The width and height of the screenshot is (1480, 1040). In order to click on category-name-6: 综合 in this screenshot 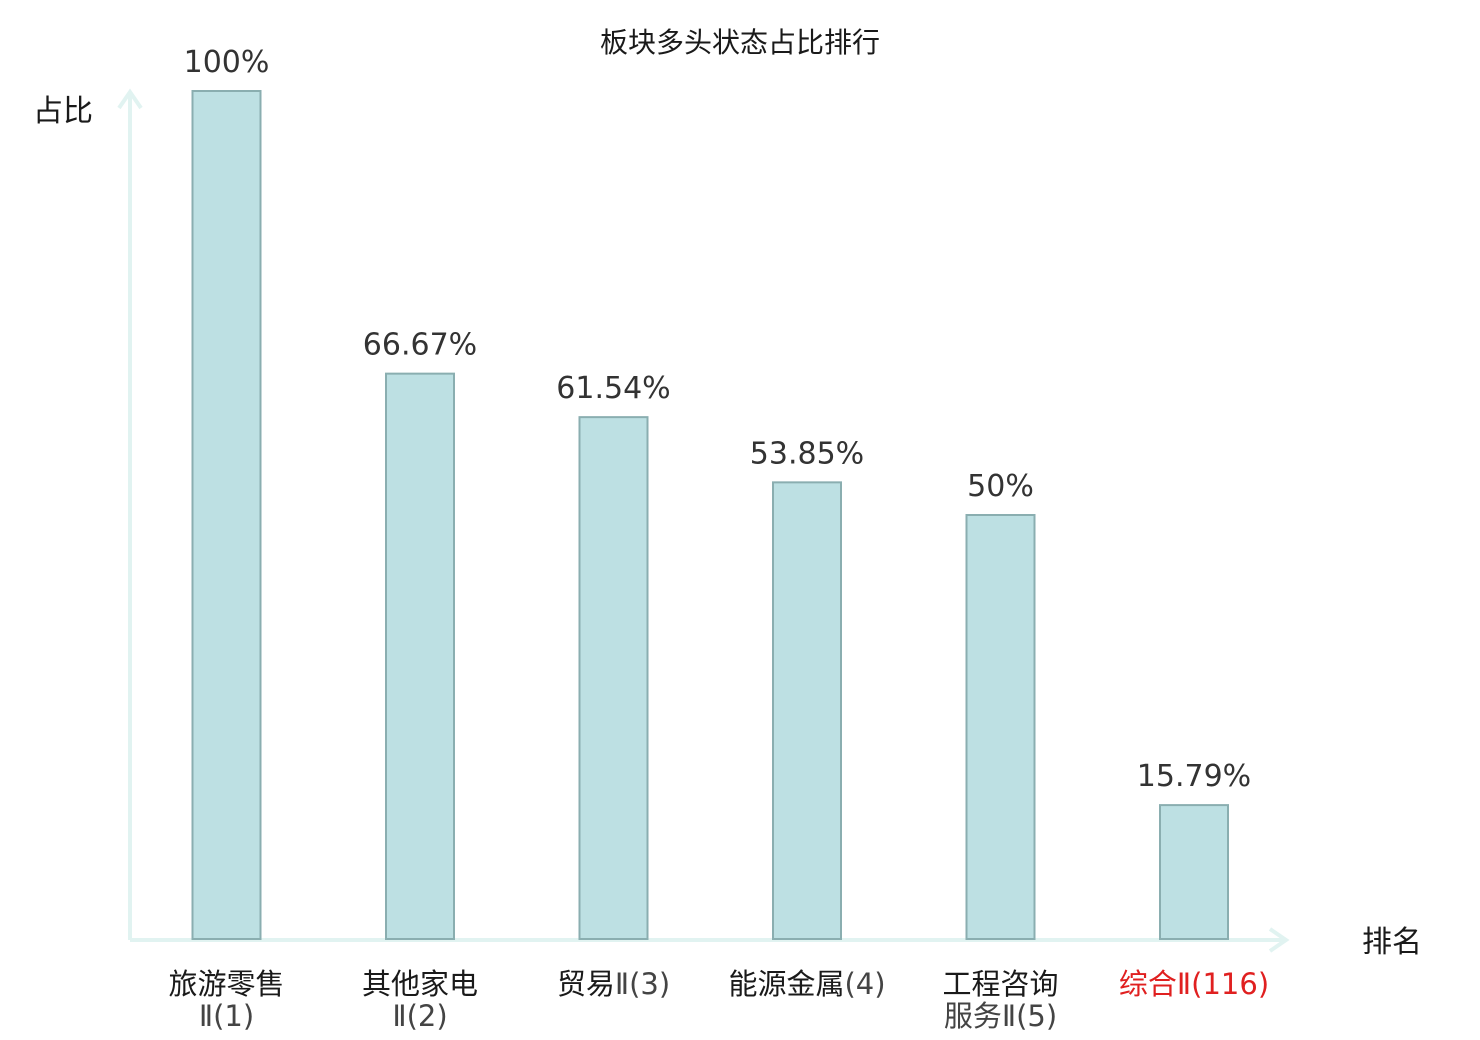, I will do `click(1148, 984)`.